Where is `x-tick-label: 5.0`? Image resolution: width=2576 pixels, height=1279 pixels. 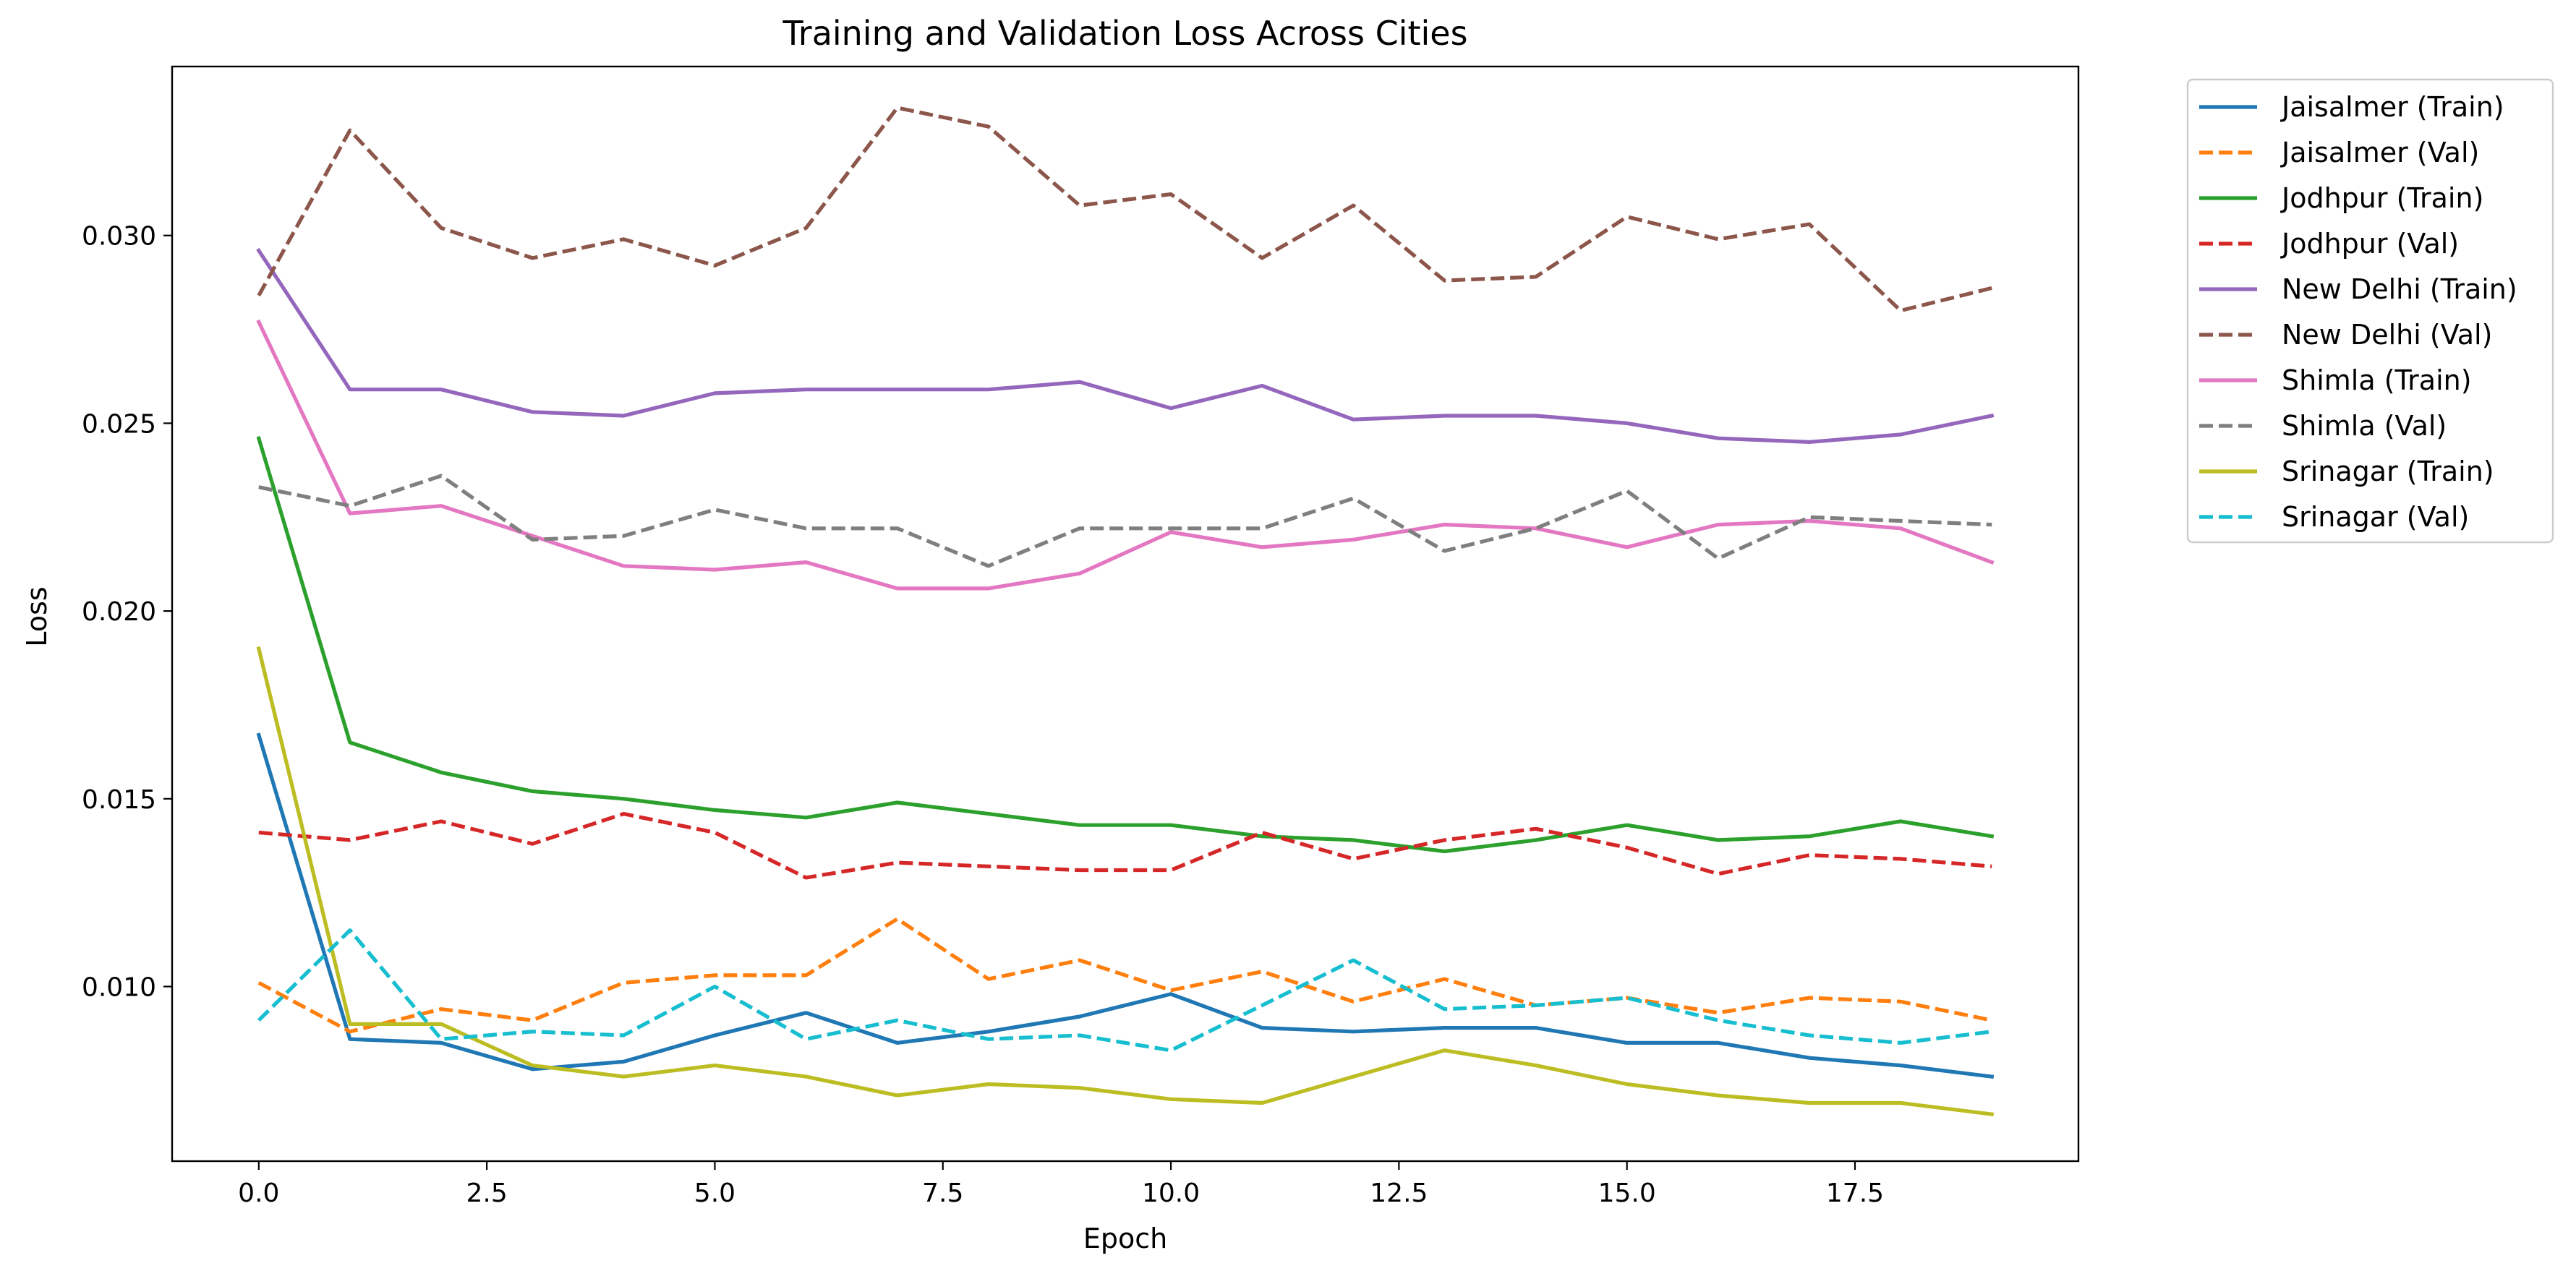
x-tick-label: 5.0 is located at coordinates (714, 1193).